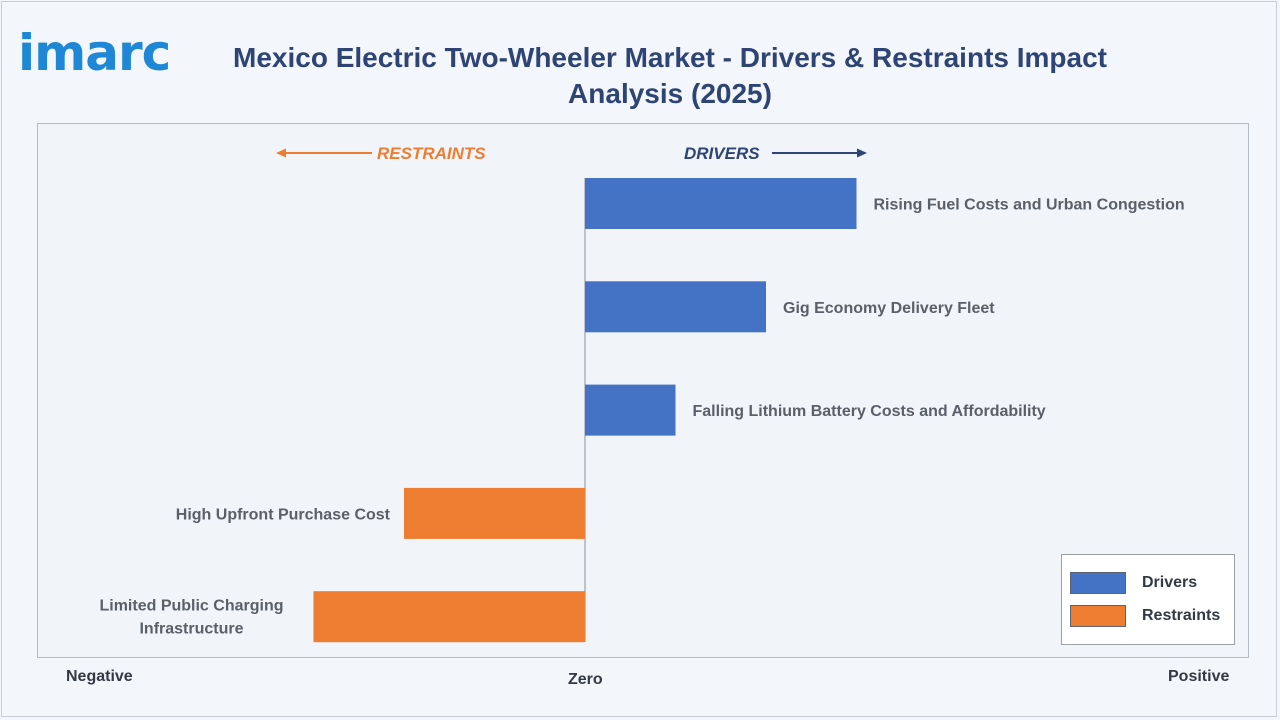 The width and height of the screenshot is (1280, 720). Describe the element at coordinates (1148, 599) in the screenshot. I see `legend: Drivers Restraints` at that location.